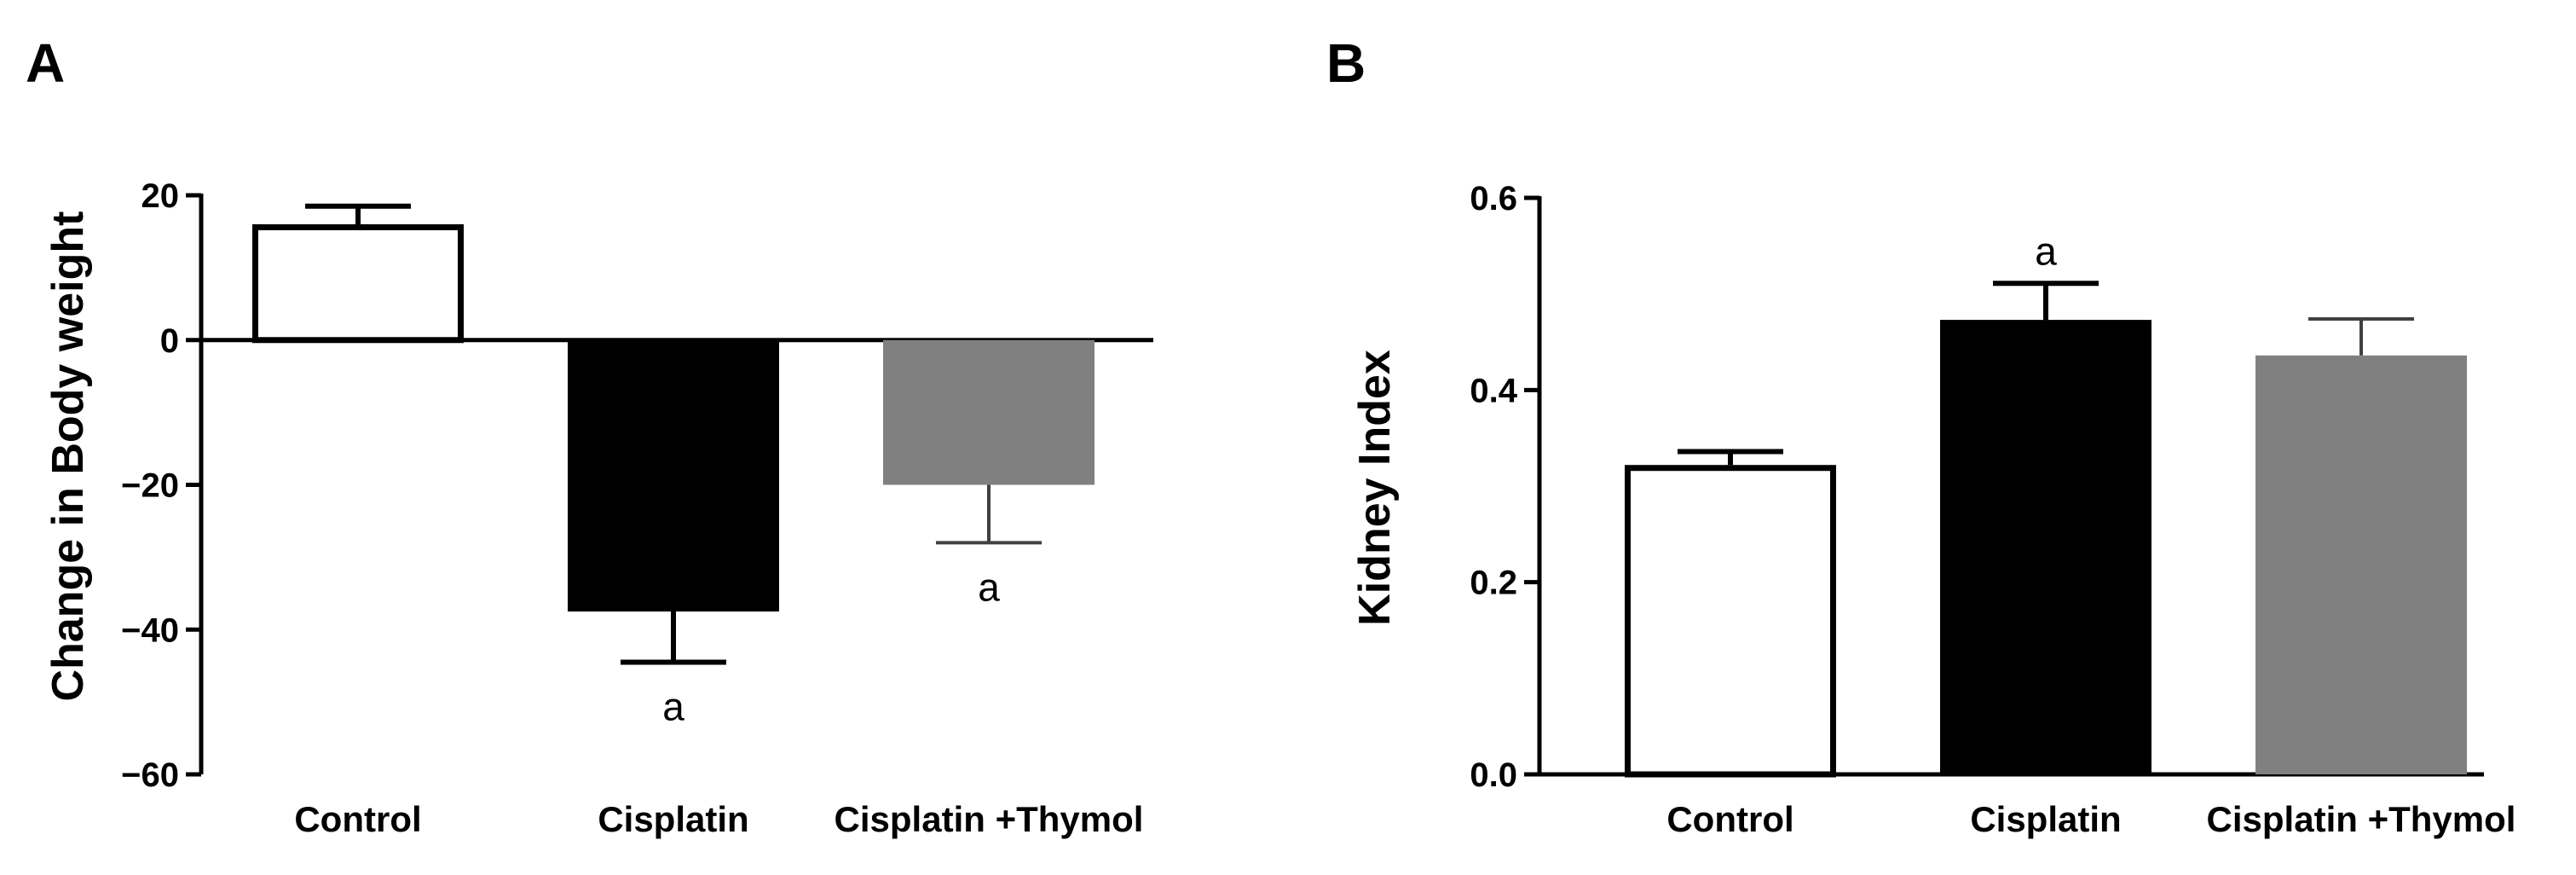  Describe the element at coordinates (673, 706) in the screenshot. I see `panel-a-significance-cisplatin: a` at that location.